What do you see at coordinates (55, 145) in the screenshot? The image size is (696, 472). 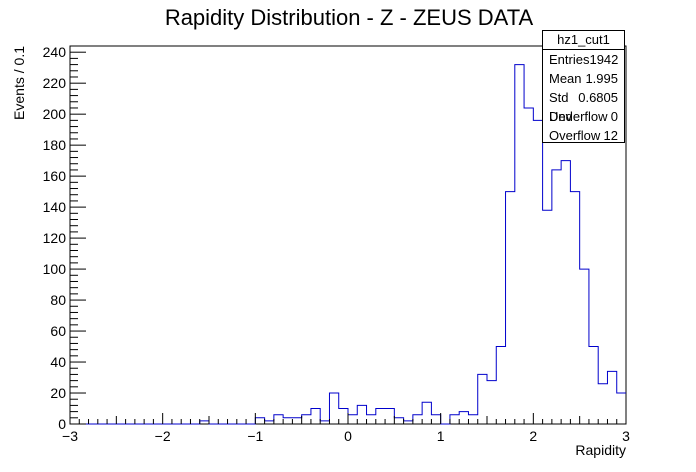 I see `y-tick-label: 180` at bounding box center [55, 145].